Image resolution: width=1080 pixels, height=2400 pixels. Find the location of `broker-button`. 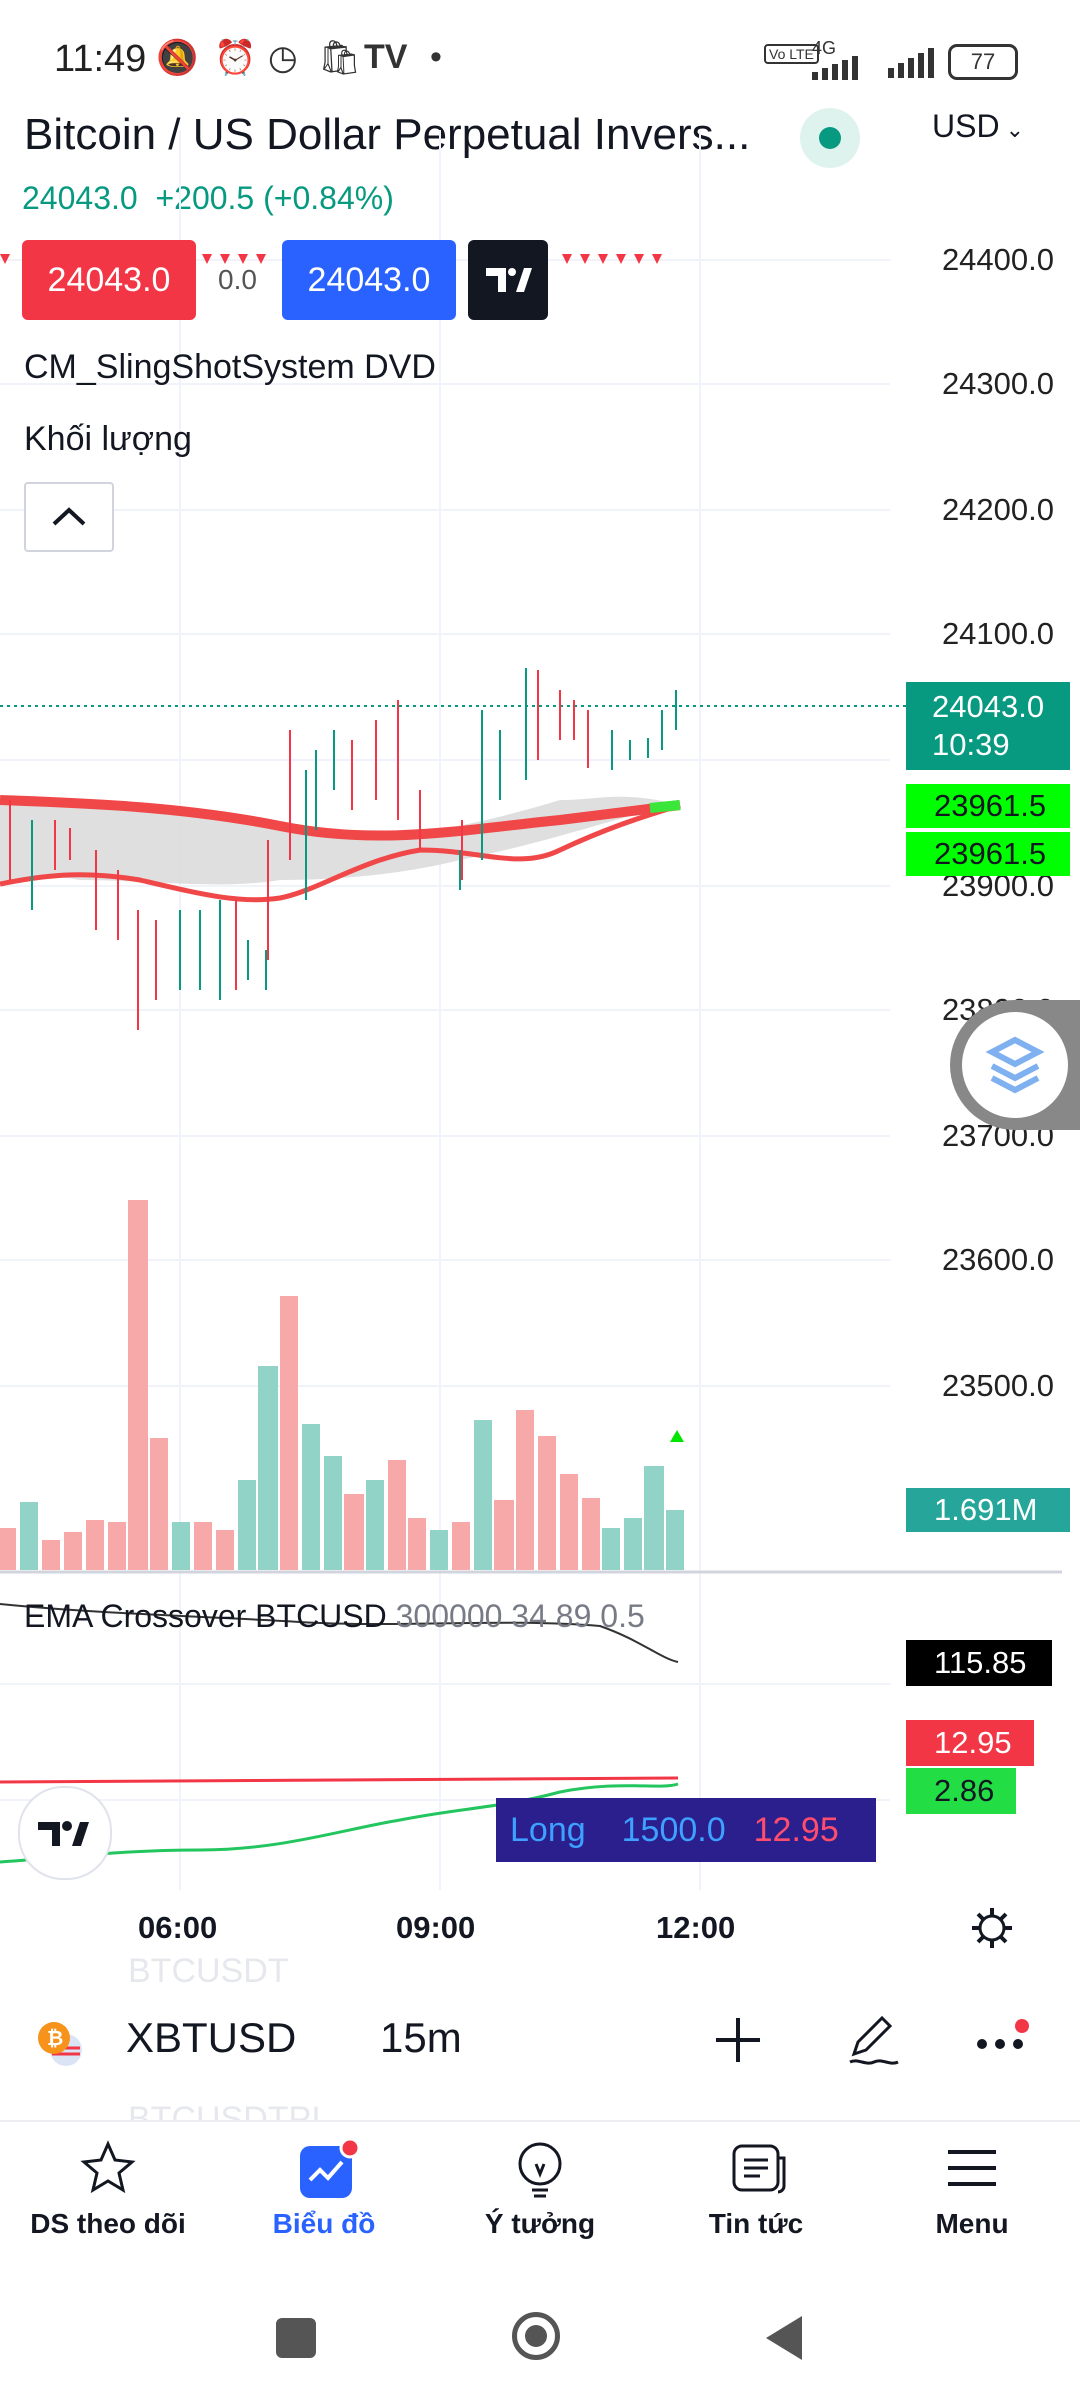

broker-button is located at coordinates (508, 280).